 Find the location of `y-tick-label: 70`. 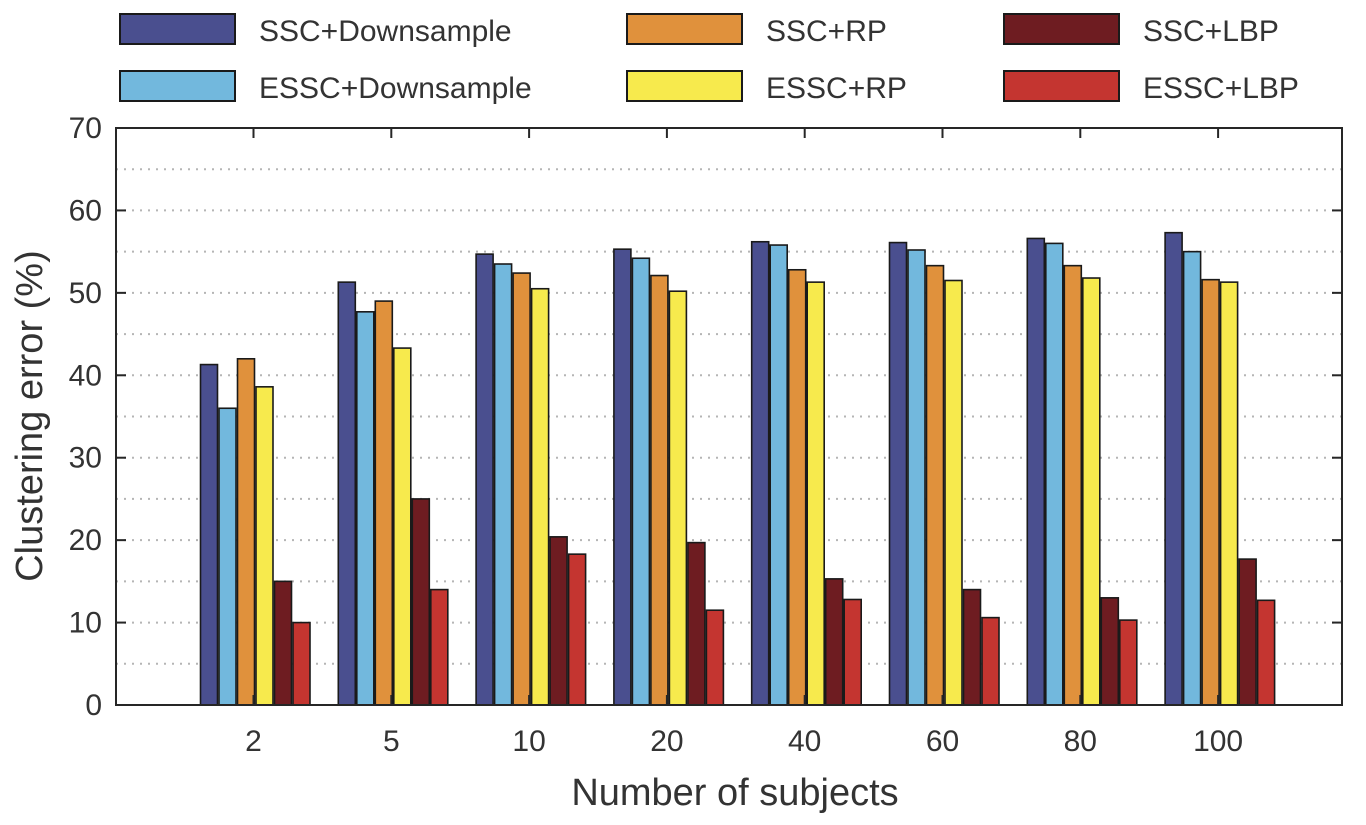

y-tick-label: 70 is located at coordinates (85, 128).